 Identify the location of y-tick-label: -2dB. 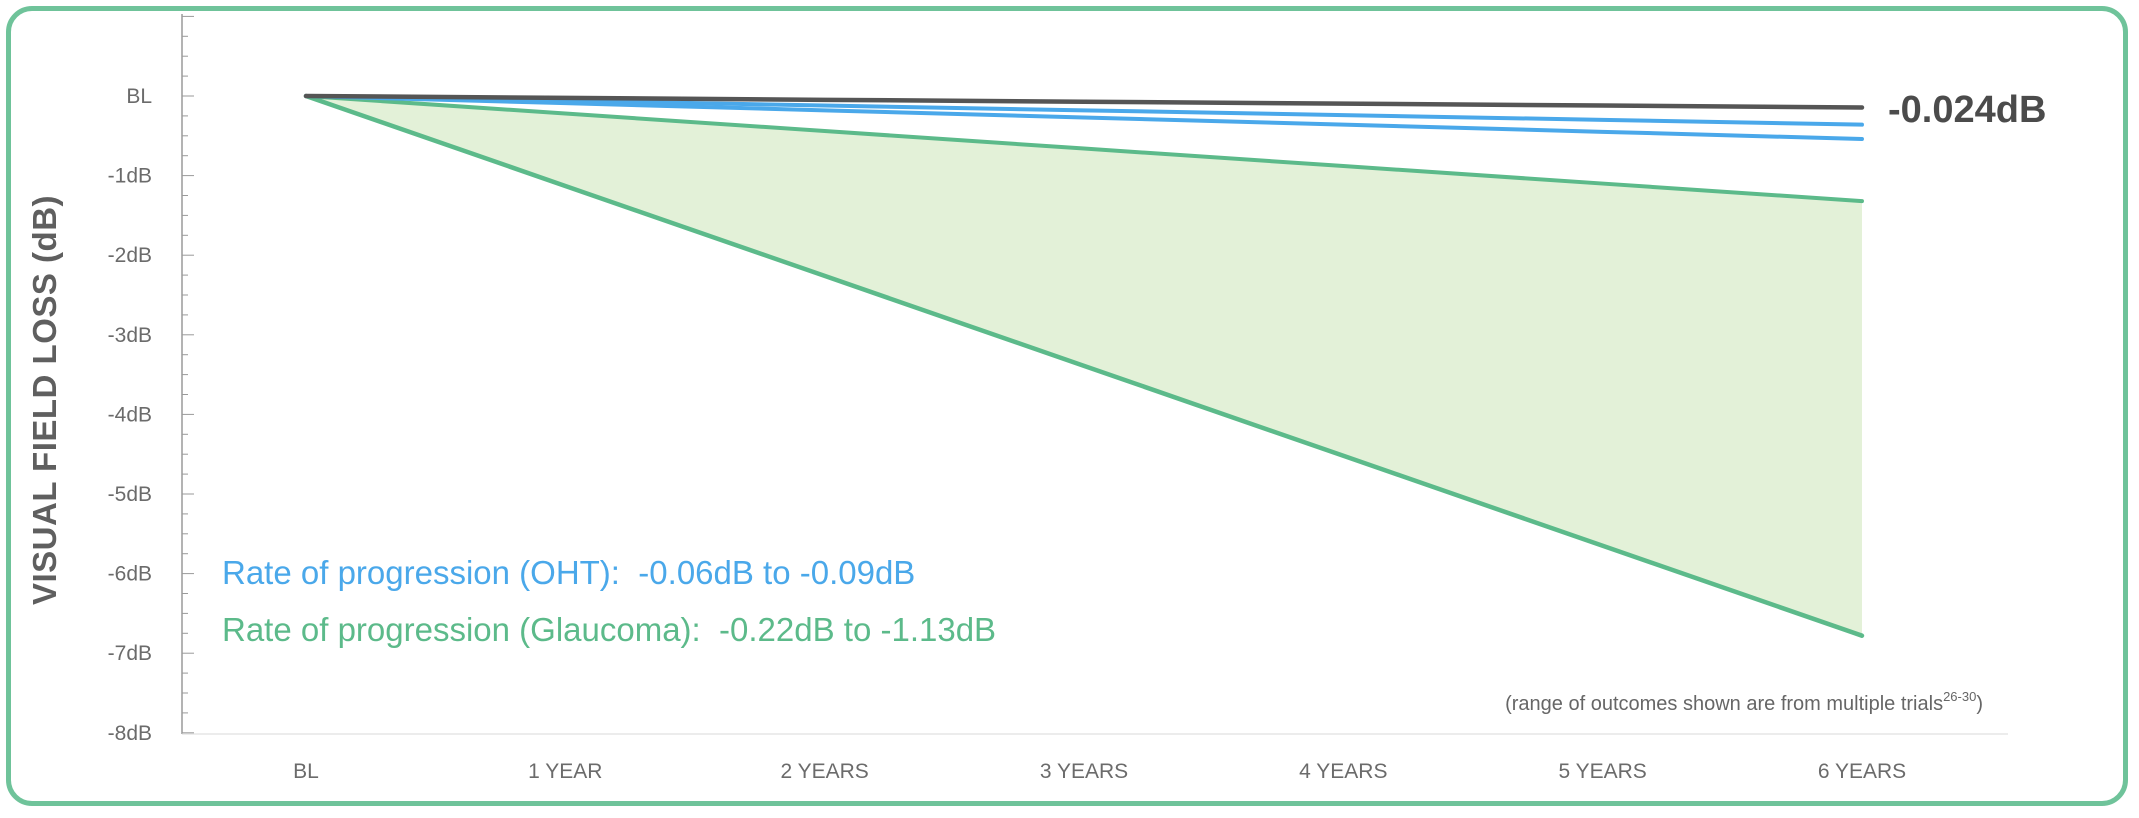
(130, 255).